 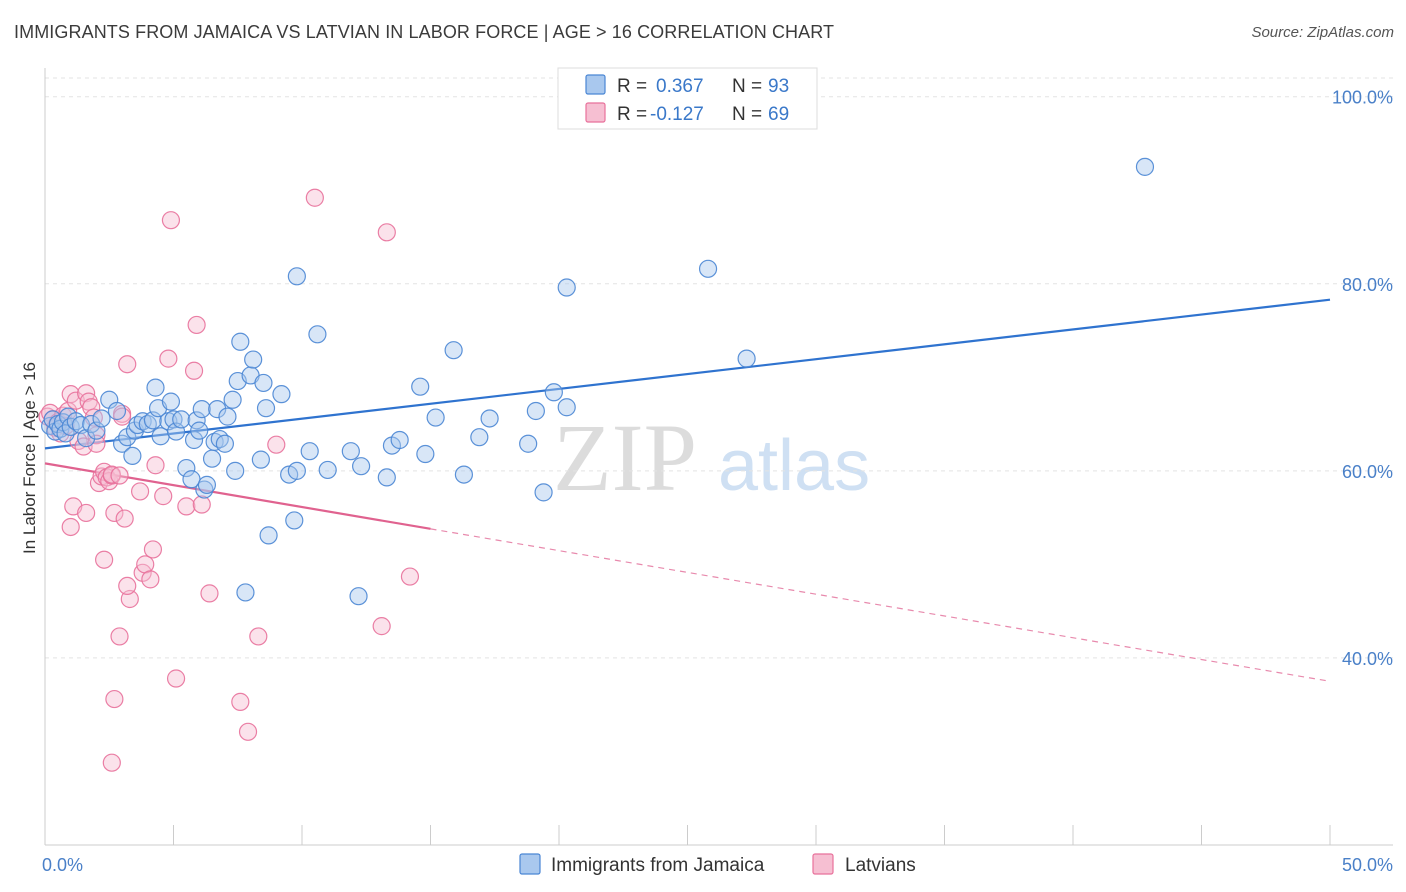 What do you see at coordinates (1362, 378) in the screenshot?
I see `y-tick-labels: 40.0% 60.0% 80.0% 100.0%` at bounding box center [1362, 378].